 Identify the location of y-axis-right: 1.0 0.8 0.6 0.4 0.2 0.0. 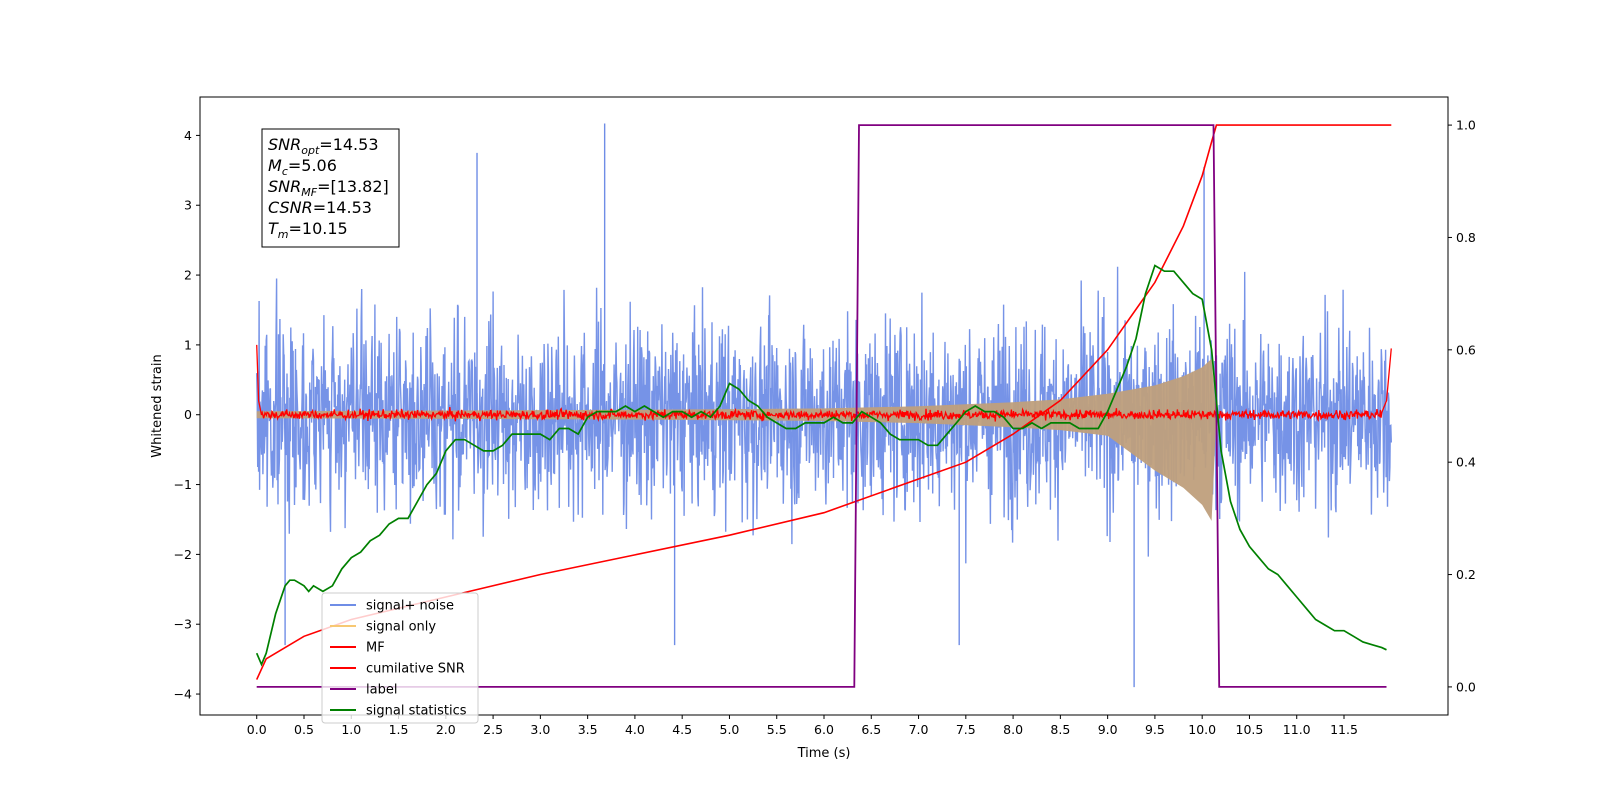
(1462, 406).